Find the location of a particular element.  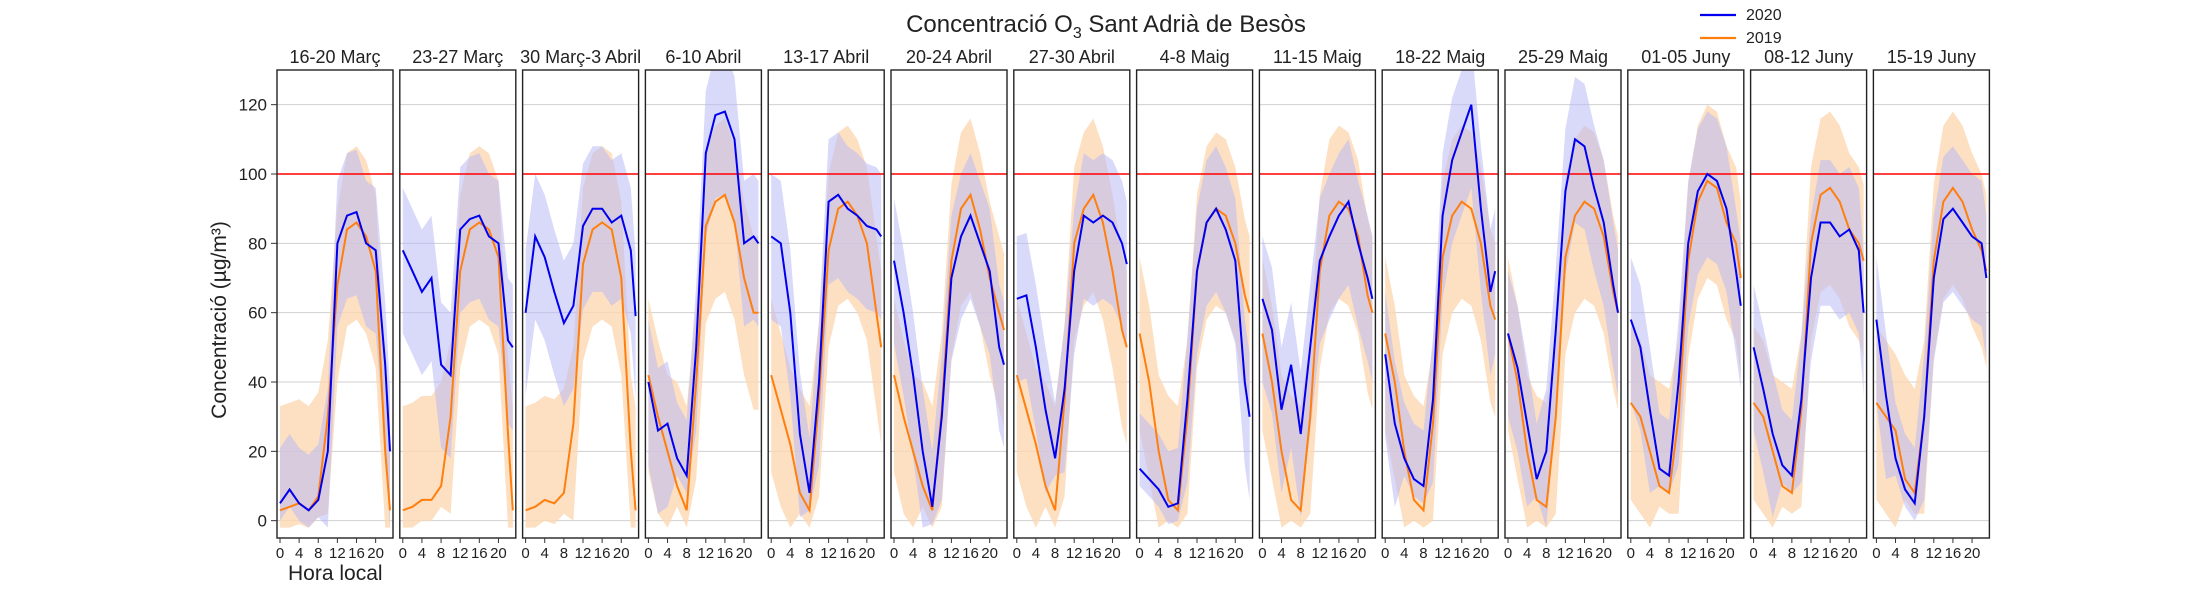

legend-label: 2020 is located at coordinates (1764, 15).